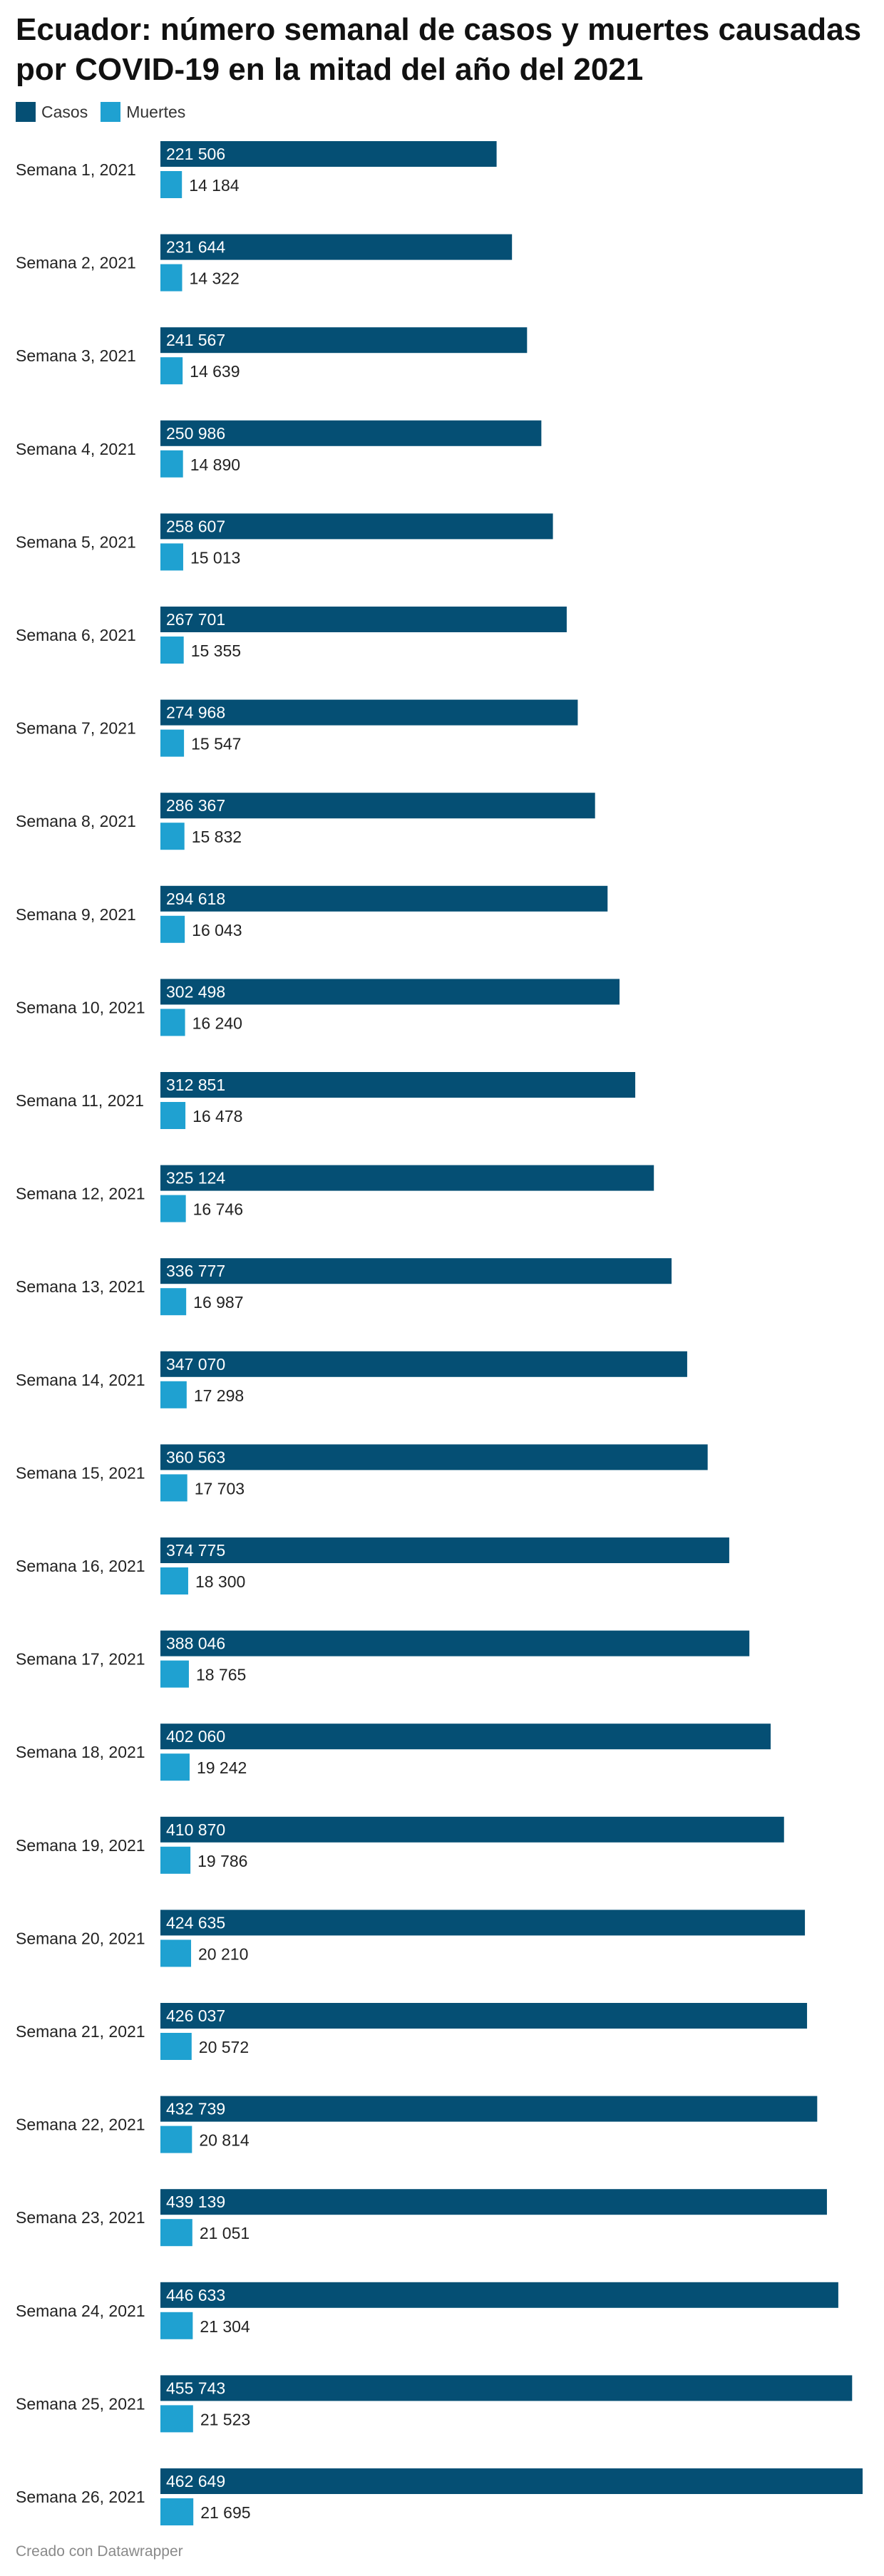  I want to click on legend: Casos Muertes, so click(107, 112).